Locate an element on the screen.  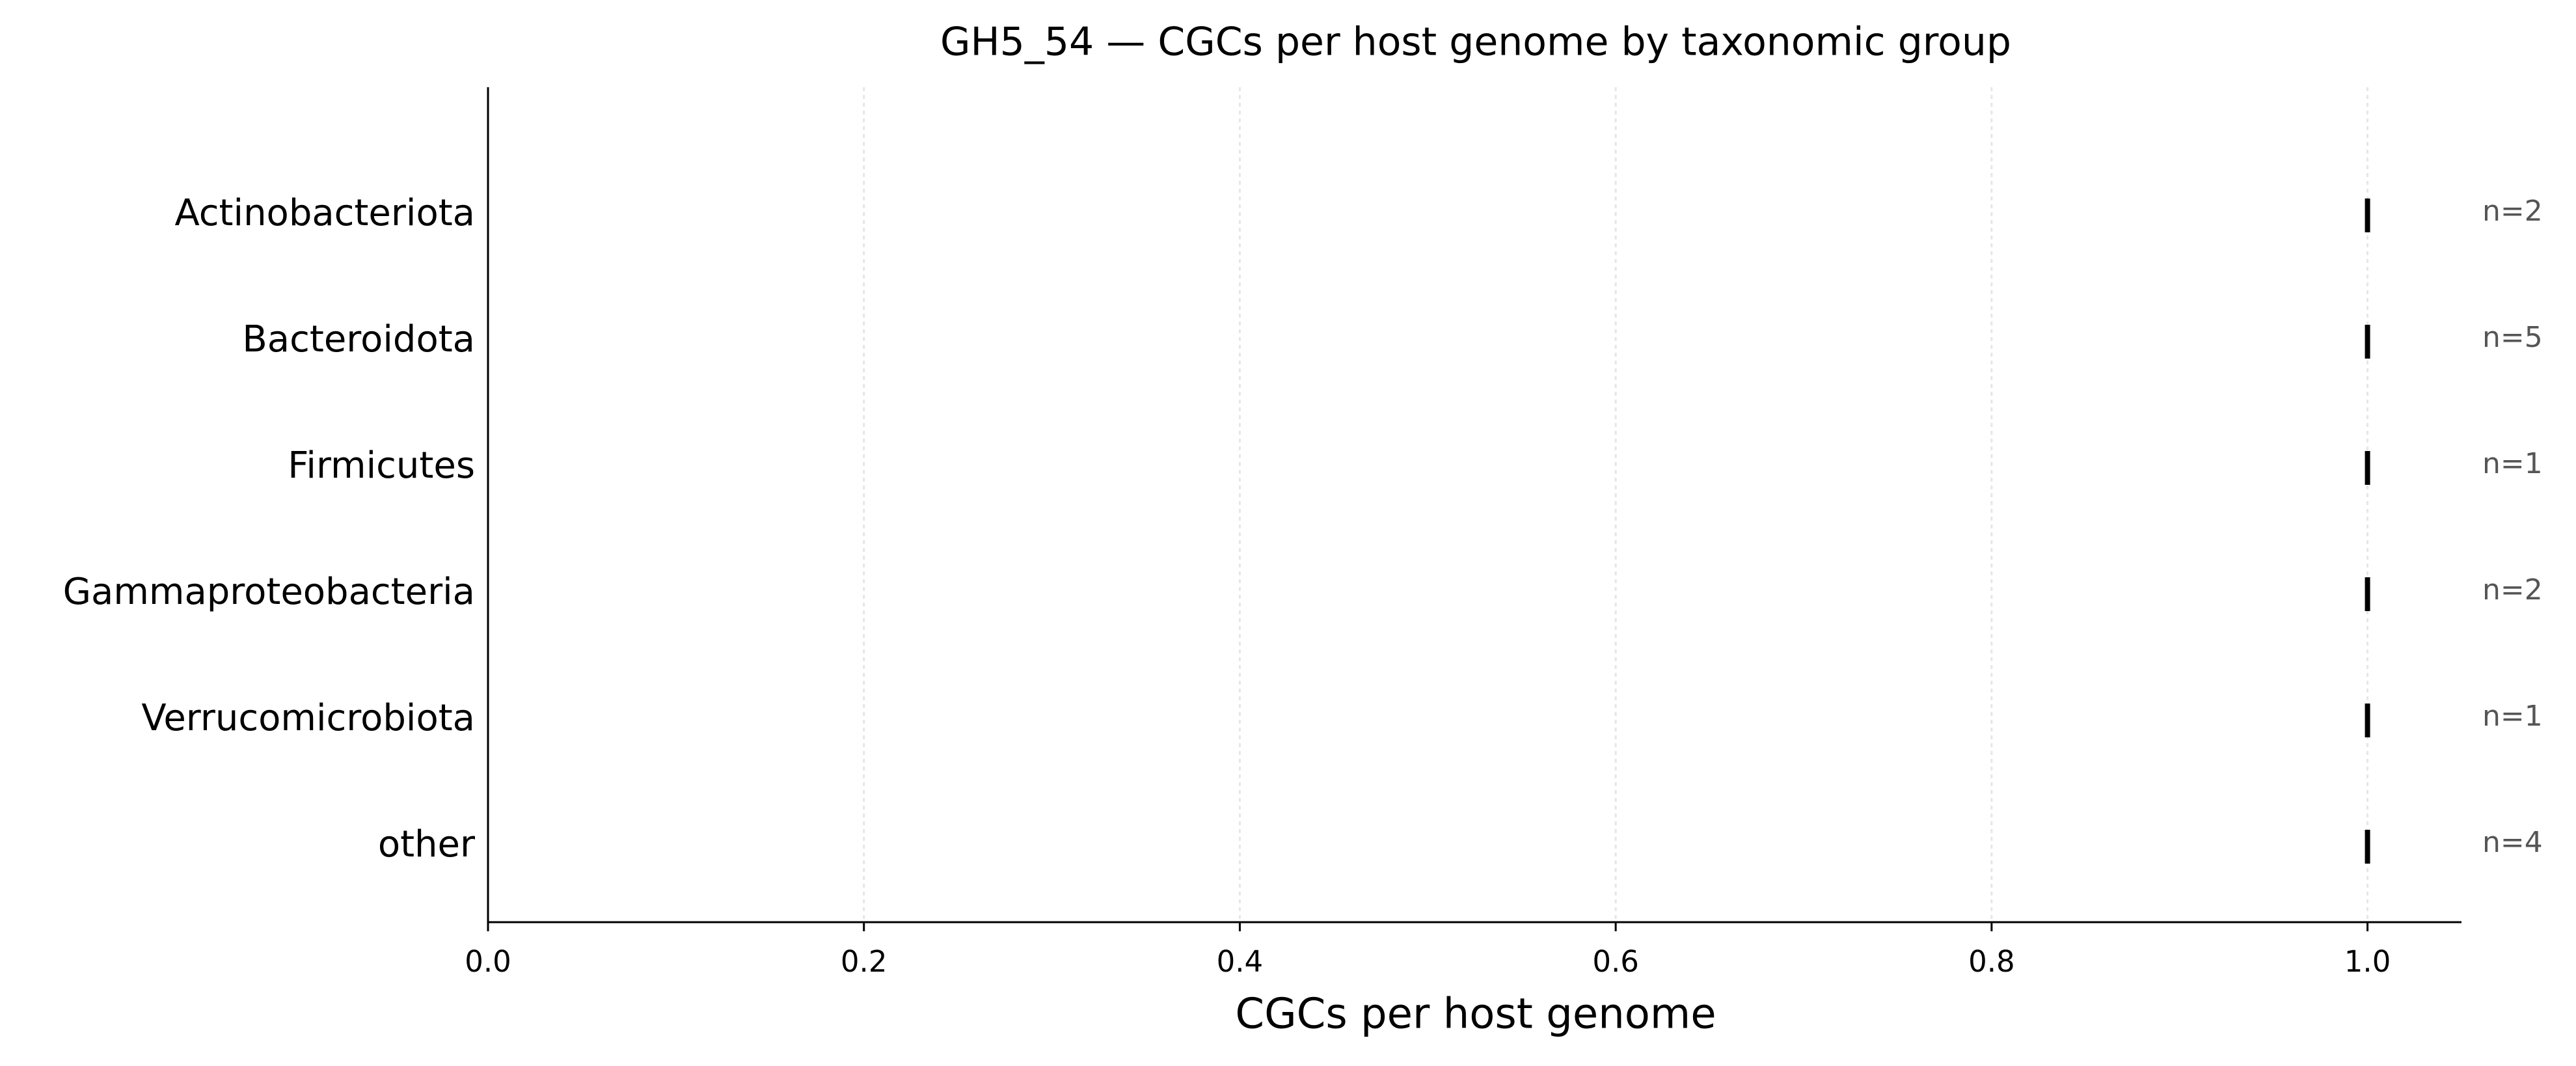
x-tick-label: 0.4 is located at coordinates (1240, 962).